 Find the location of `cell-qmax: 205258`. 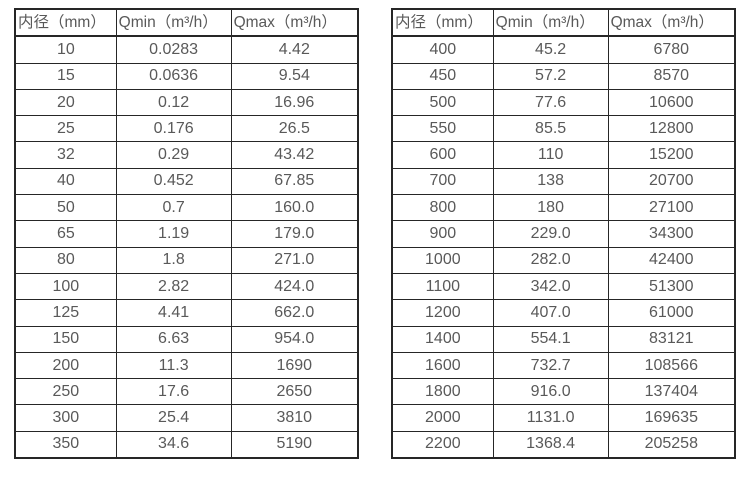

cell-qmax: 205258 is located at coordinates (671, 444).